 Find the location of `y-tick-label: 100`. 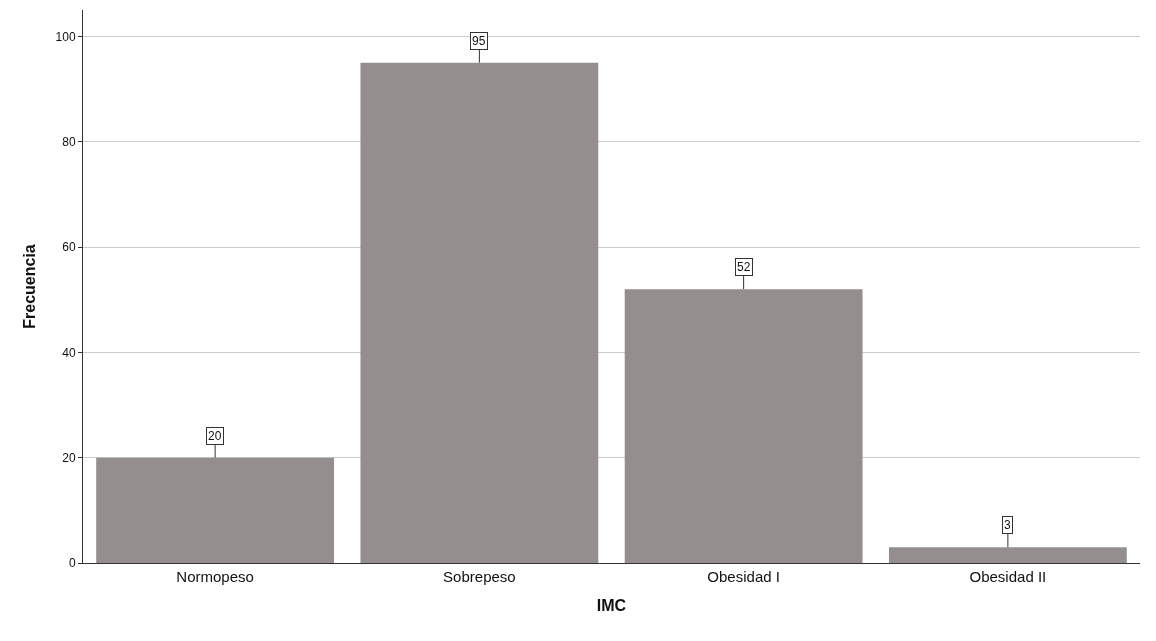

y-tick-label: 100 is located at coordinates (65, 36).